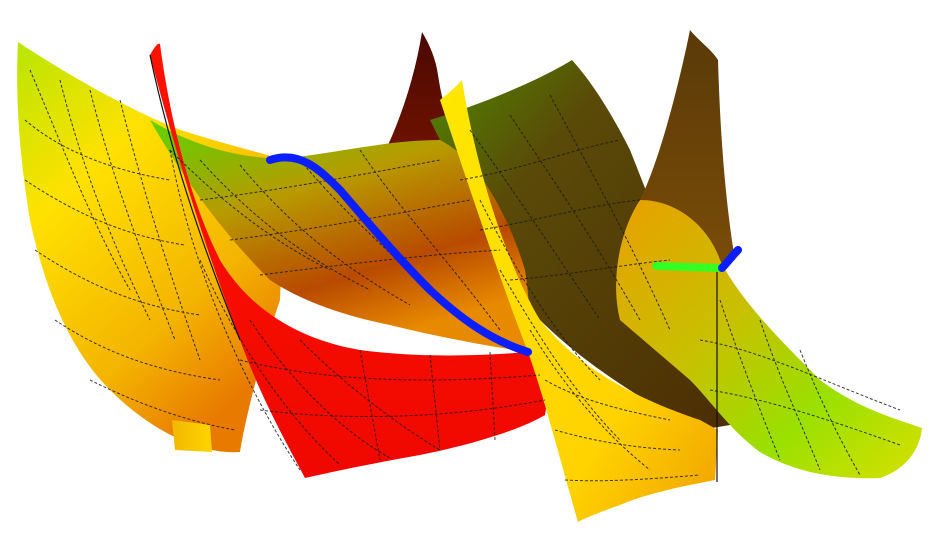  Describe the element at coordinates (399, 254) in the screenshot. I see `blue-curve` at that location.